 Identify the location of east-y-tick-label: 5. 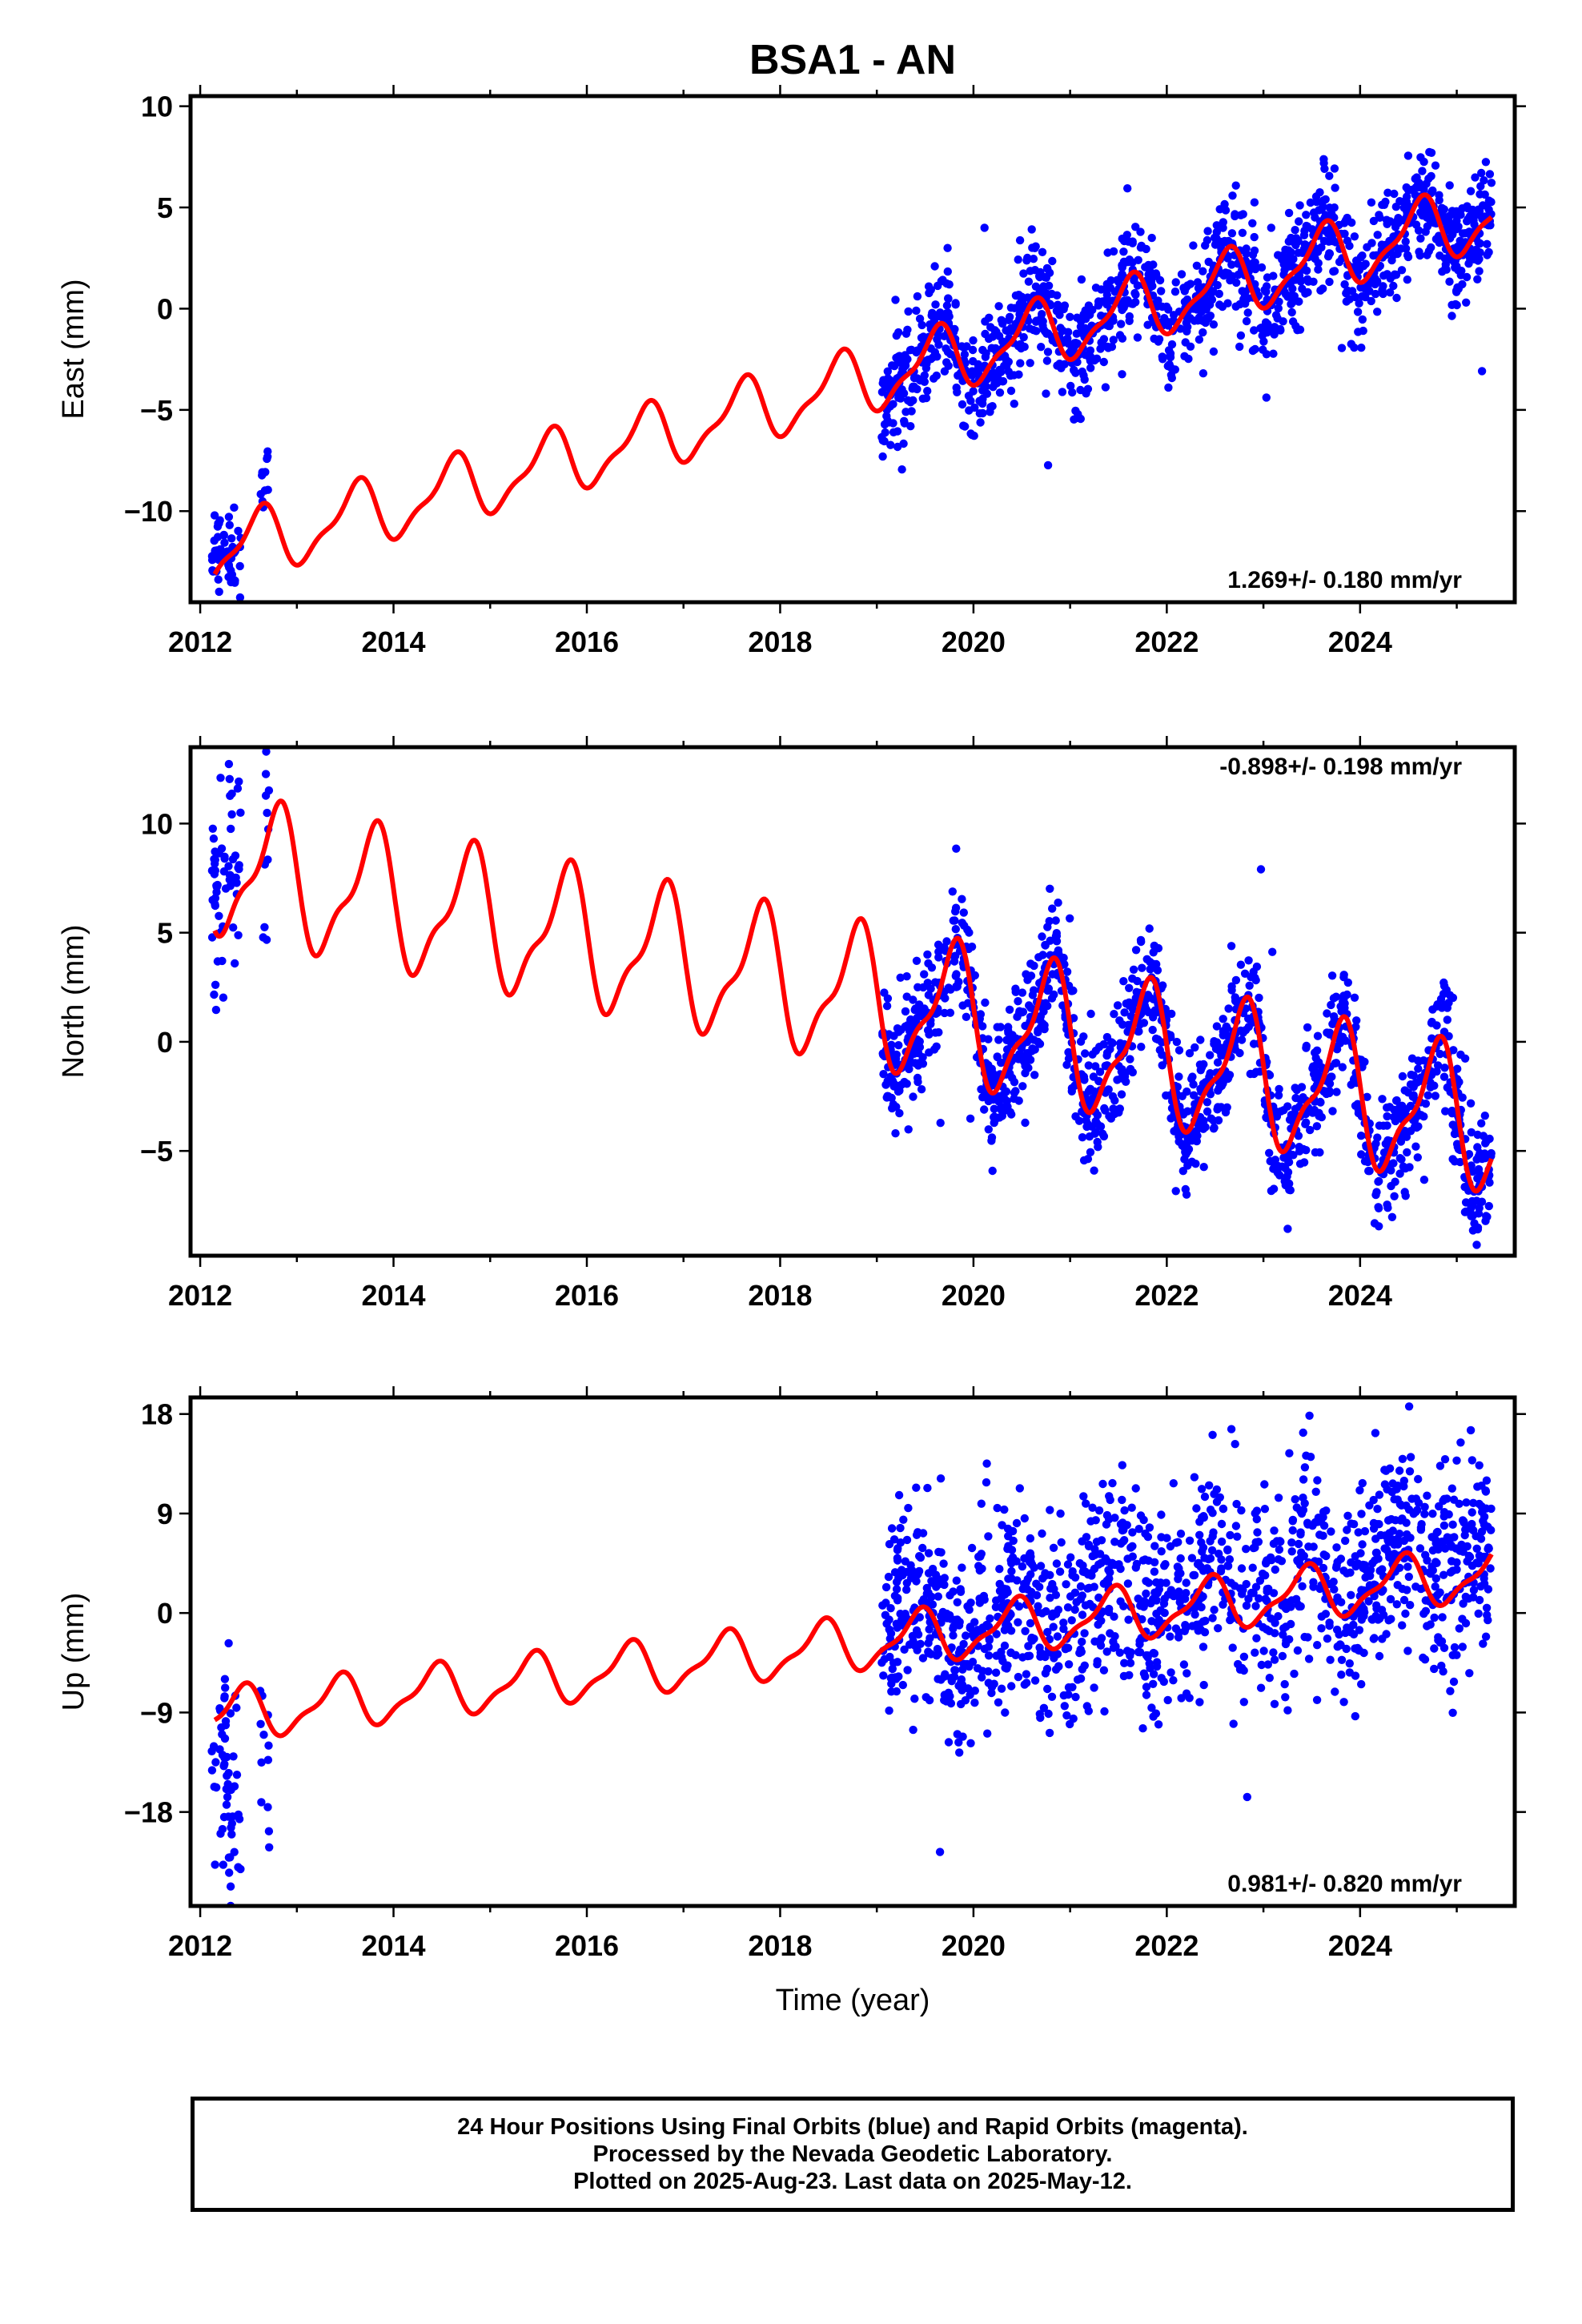
(165, 208).